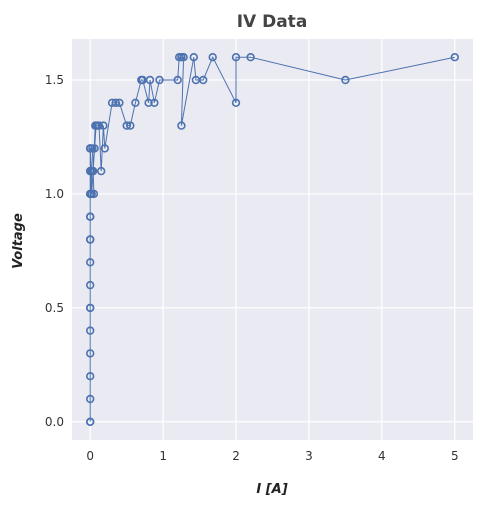 The height and width of the screenshot is (510, 483). I want to click on y-tick-label: 0.5, so click(54, 308).